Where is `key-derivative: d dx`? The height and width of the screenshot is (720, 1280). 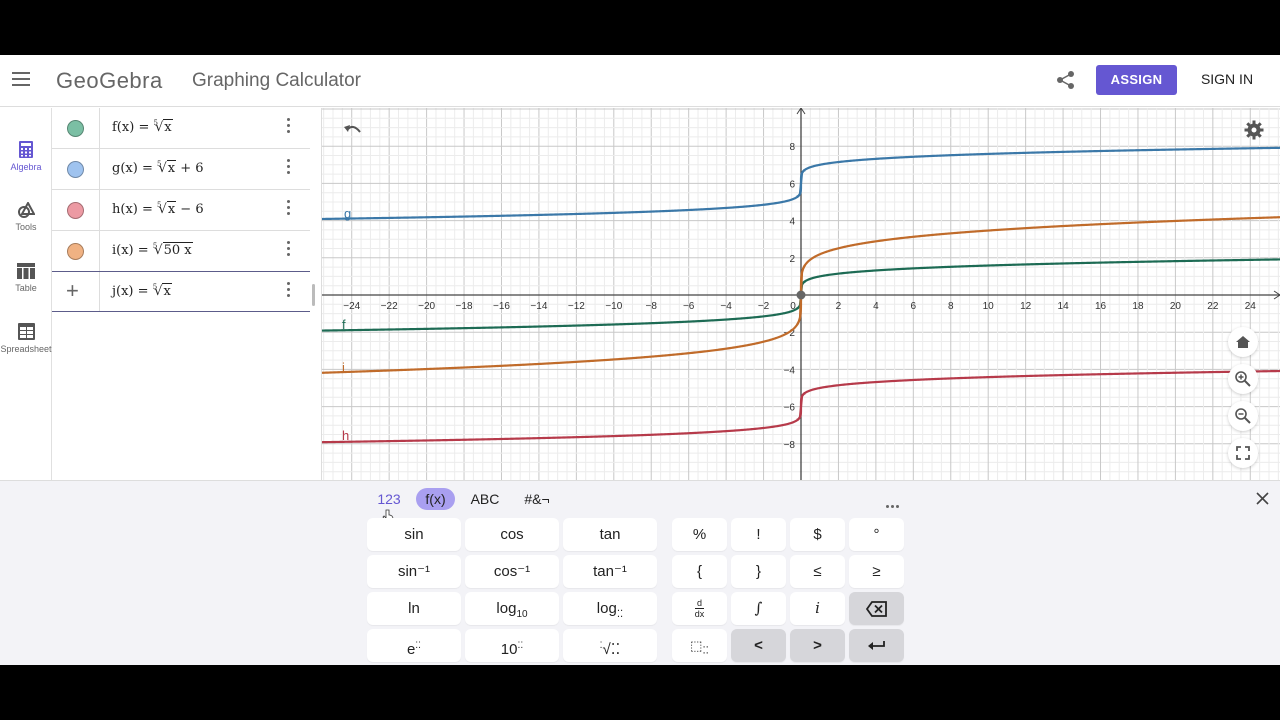 key-derivative: d dx is located at coordinates (699, 608).